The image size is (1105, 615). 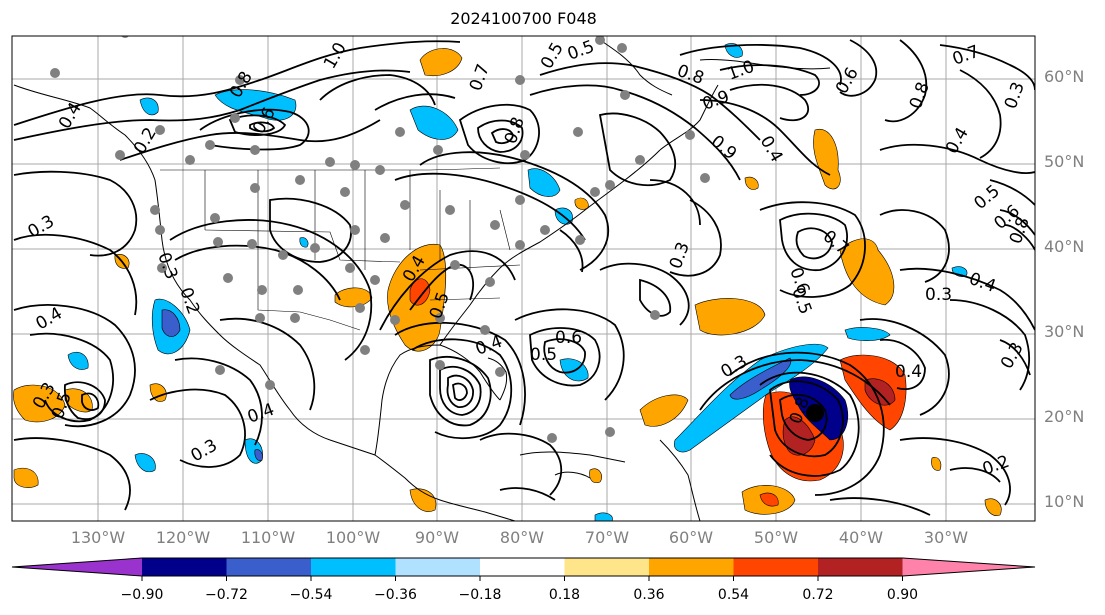 I want to click on colorbar-tick-label: −0.18, so click(x=480, y=595).